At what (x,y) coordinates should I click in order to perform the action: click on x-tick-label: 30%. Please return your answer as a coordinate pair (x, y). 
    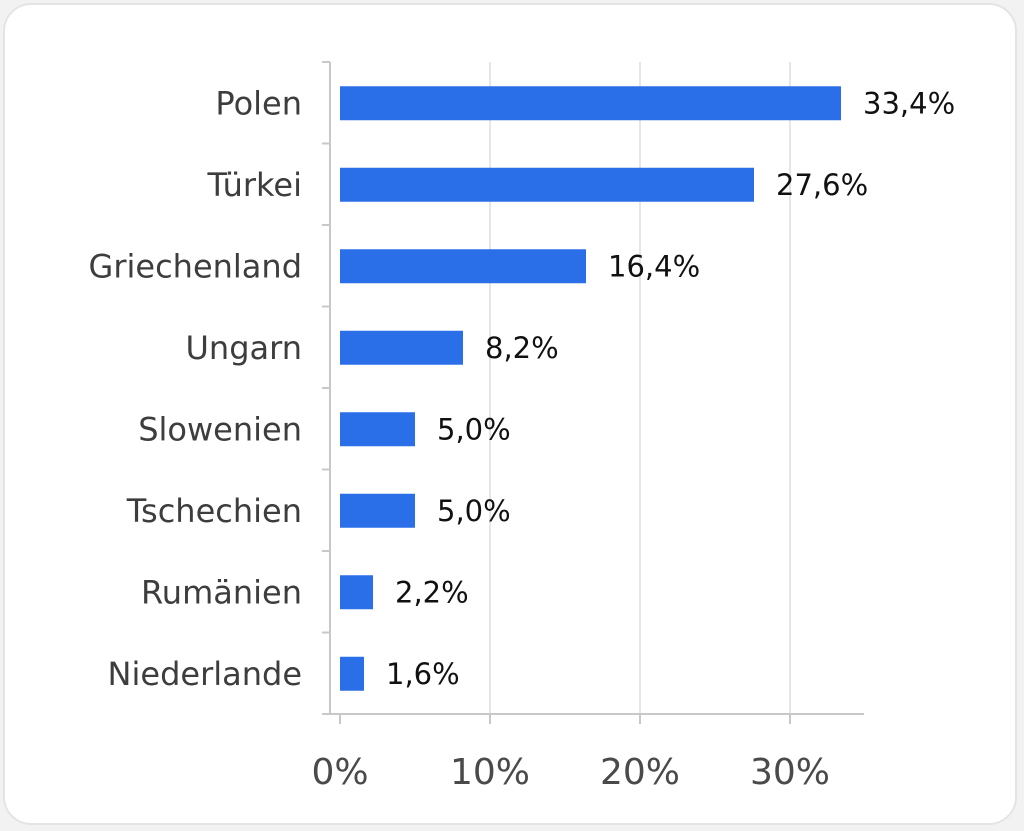
    Looking at the image, I should click on (790, 772).